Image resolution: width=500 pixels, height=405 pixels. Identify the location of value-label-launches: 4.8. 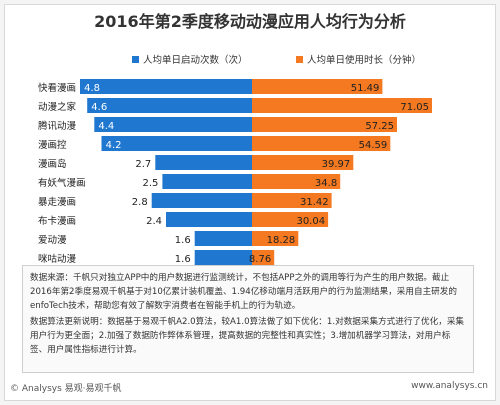
(92, 88).